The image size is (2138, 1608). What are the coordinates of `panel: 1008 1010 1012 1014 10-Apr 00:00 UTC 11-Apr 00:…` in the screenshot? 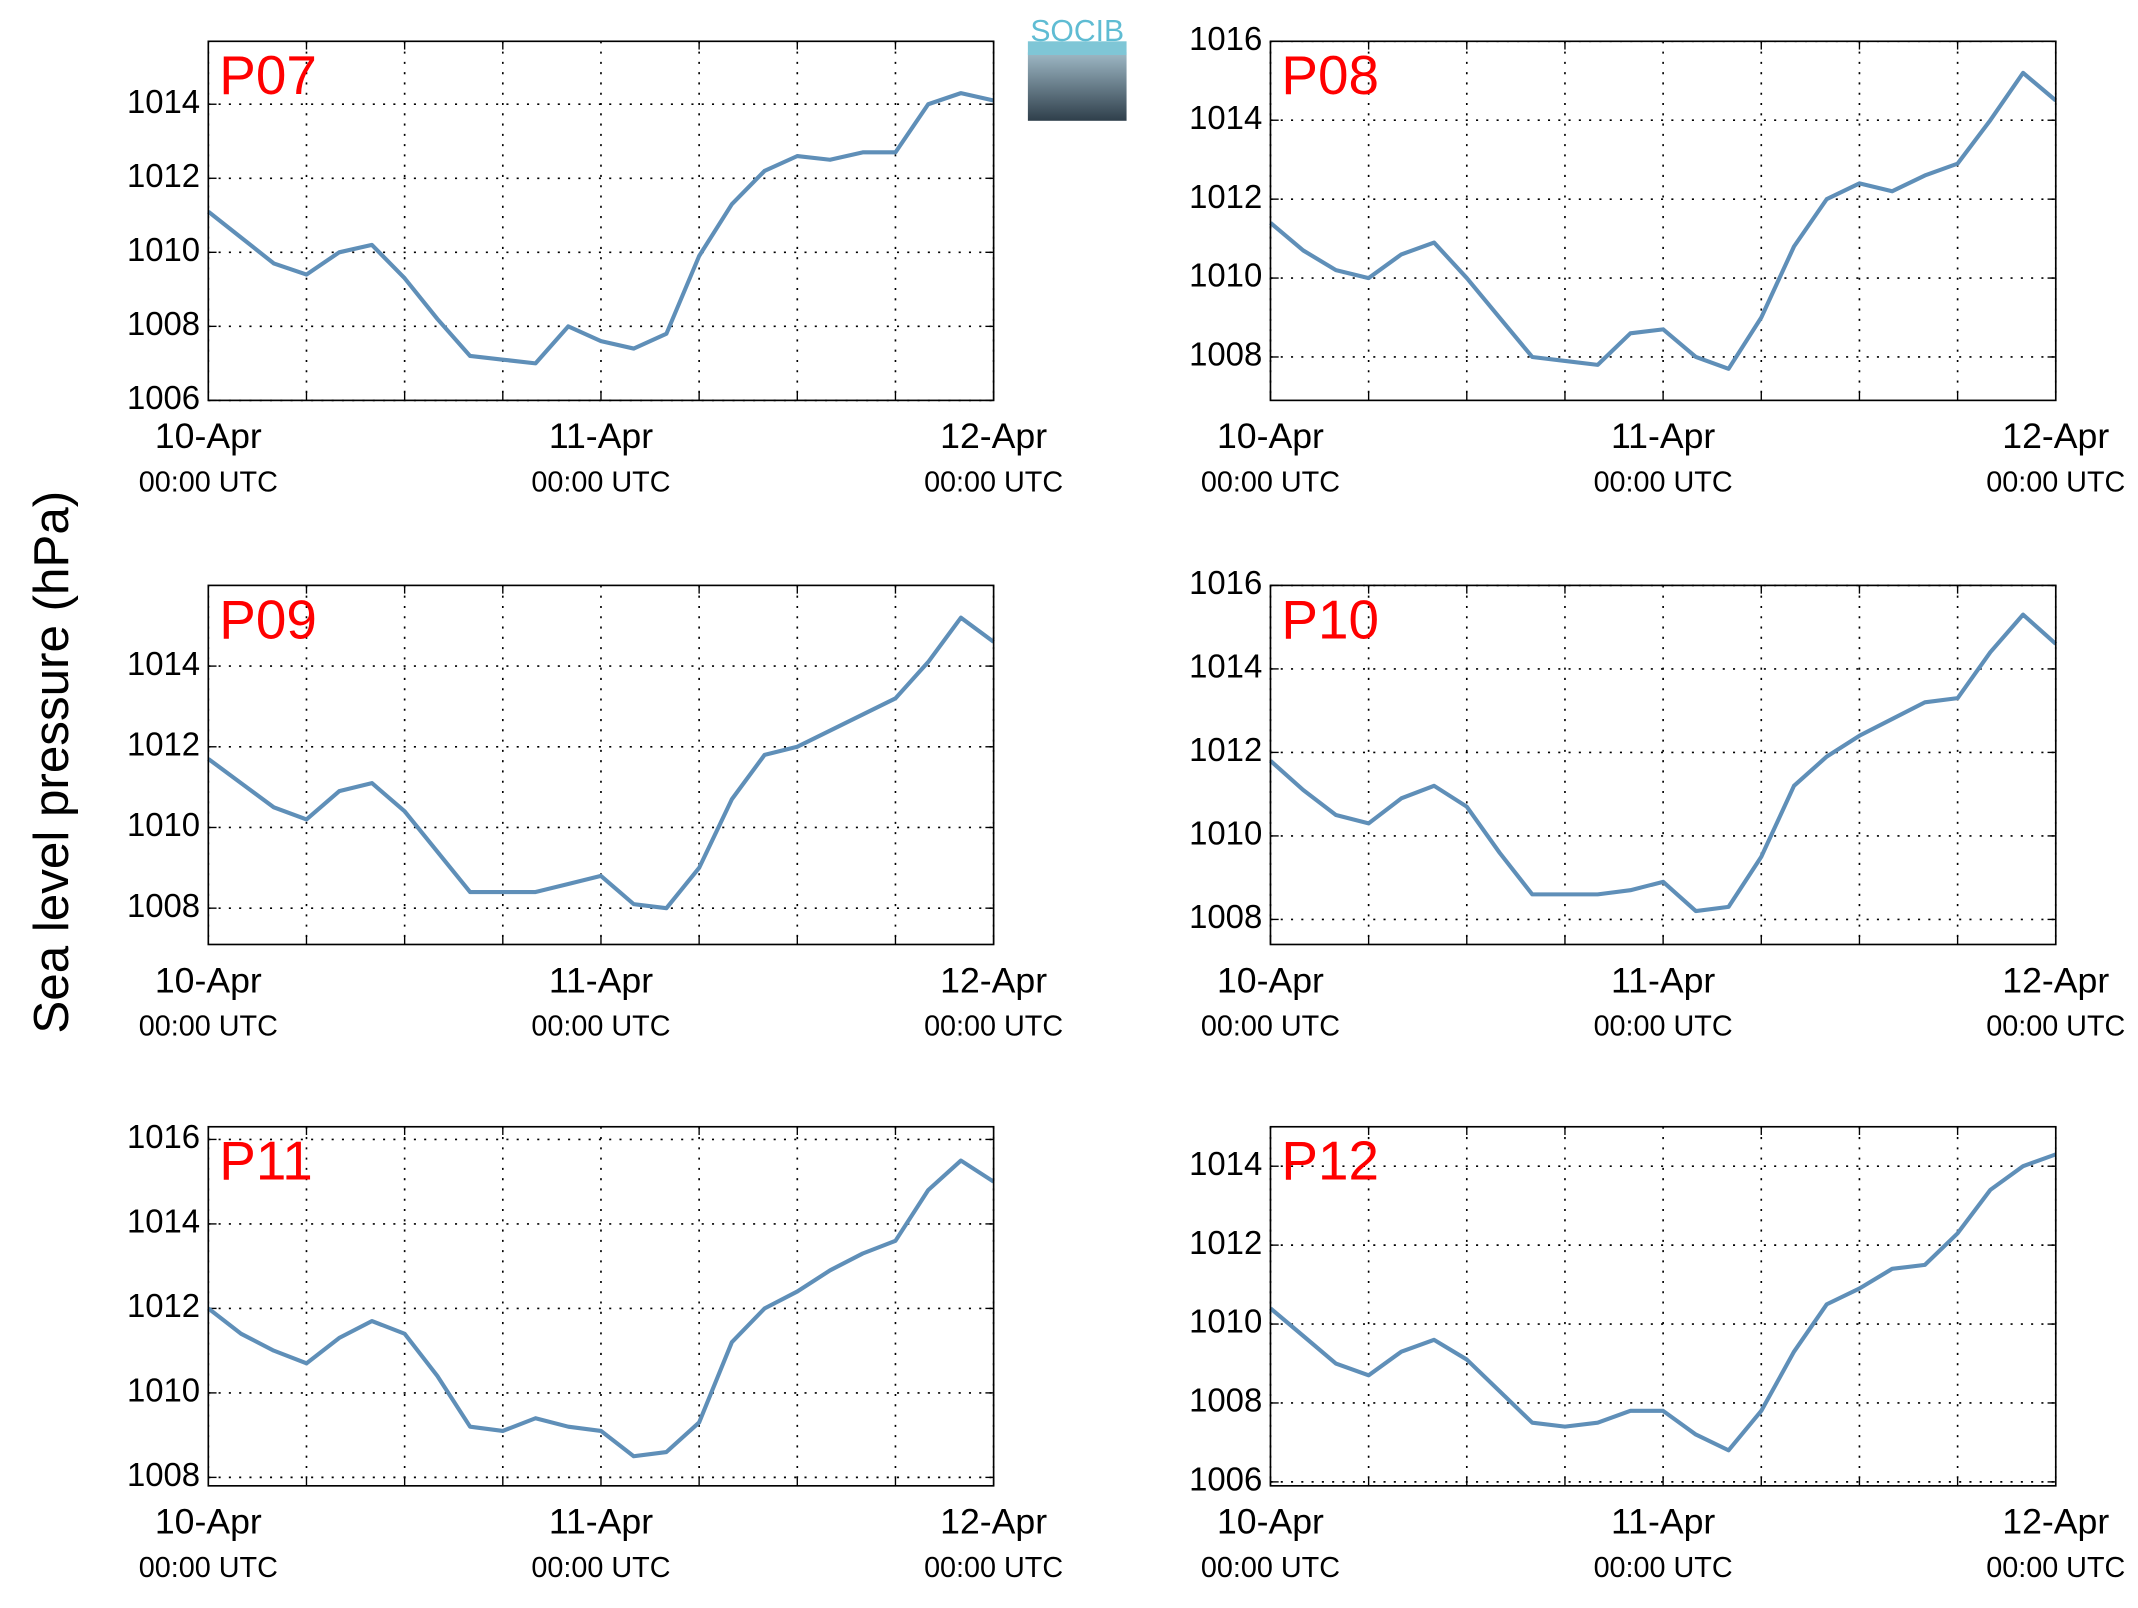 It's located at (595, 813).